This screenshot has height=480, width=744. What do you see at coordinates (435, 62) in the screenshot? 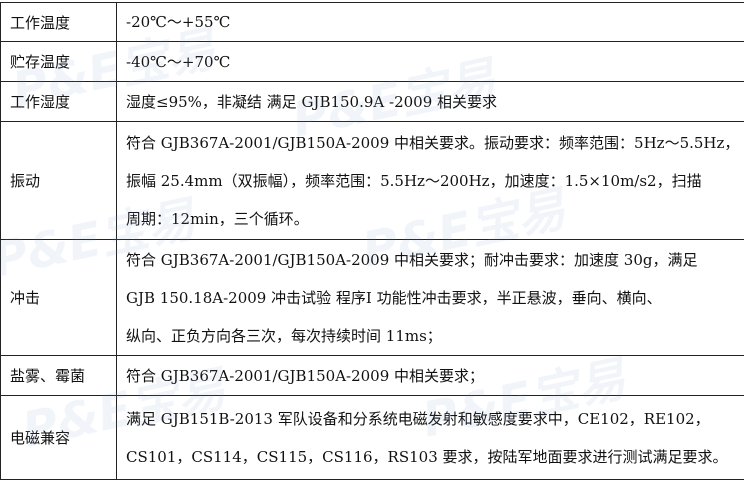
I see `value-line: -40℃～+70℃` at bounding box center [435, 62].